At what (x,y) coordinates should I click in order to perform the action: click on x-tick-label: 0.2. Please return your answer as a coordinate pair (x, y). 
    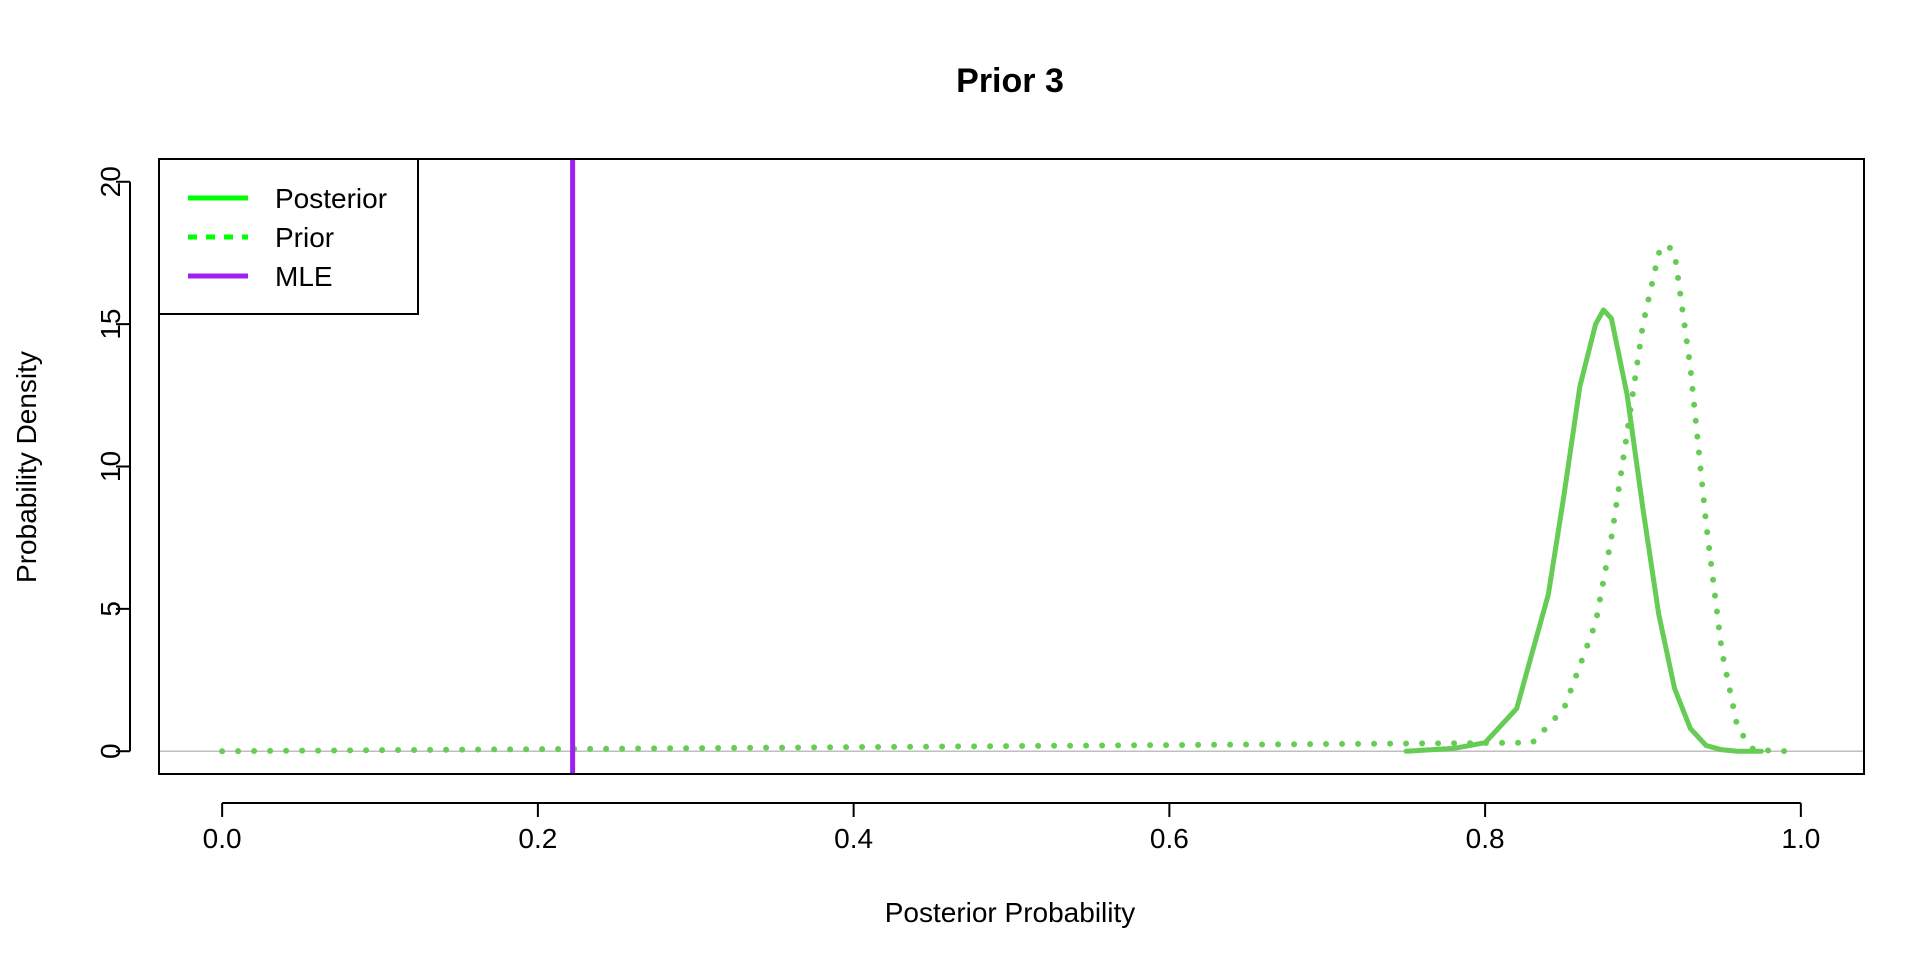
    Looking at the image, I should click on (537, 838).